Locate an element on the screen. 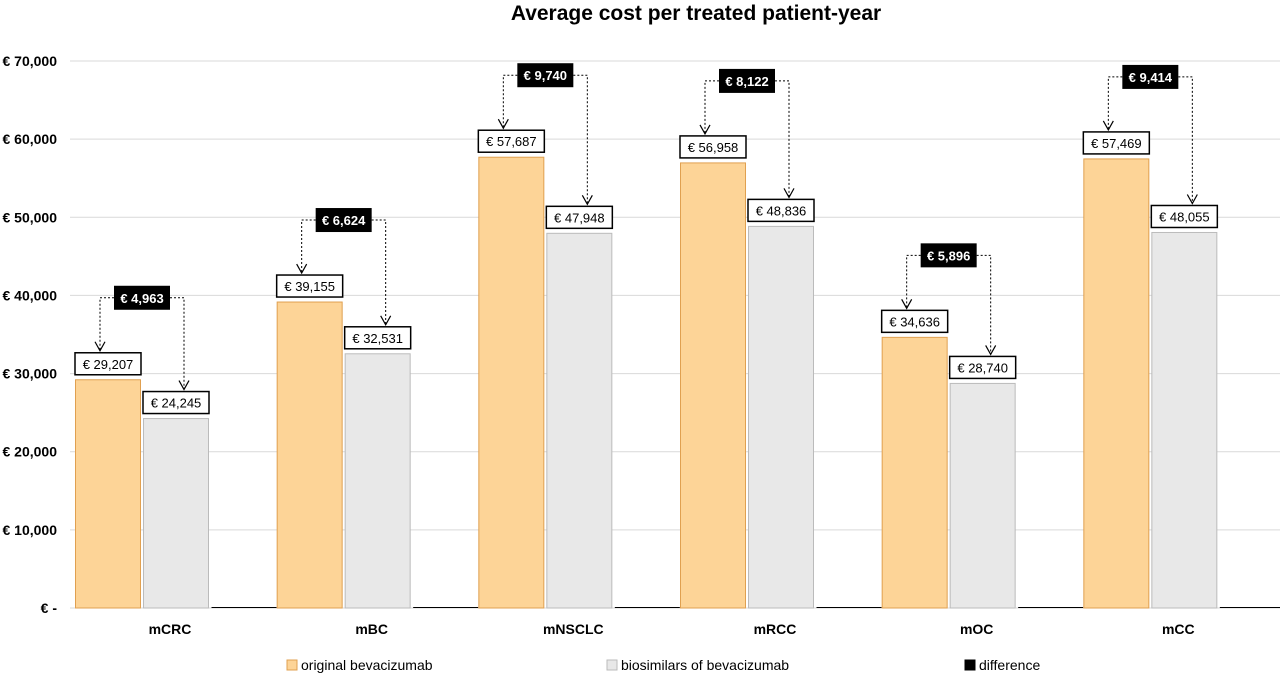  legend-label-1: biosimilars of bevacizumab is located at coordinates (705, 665).